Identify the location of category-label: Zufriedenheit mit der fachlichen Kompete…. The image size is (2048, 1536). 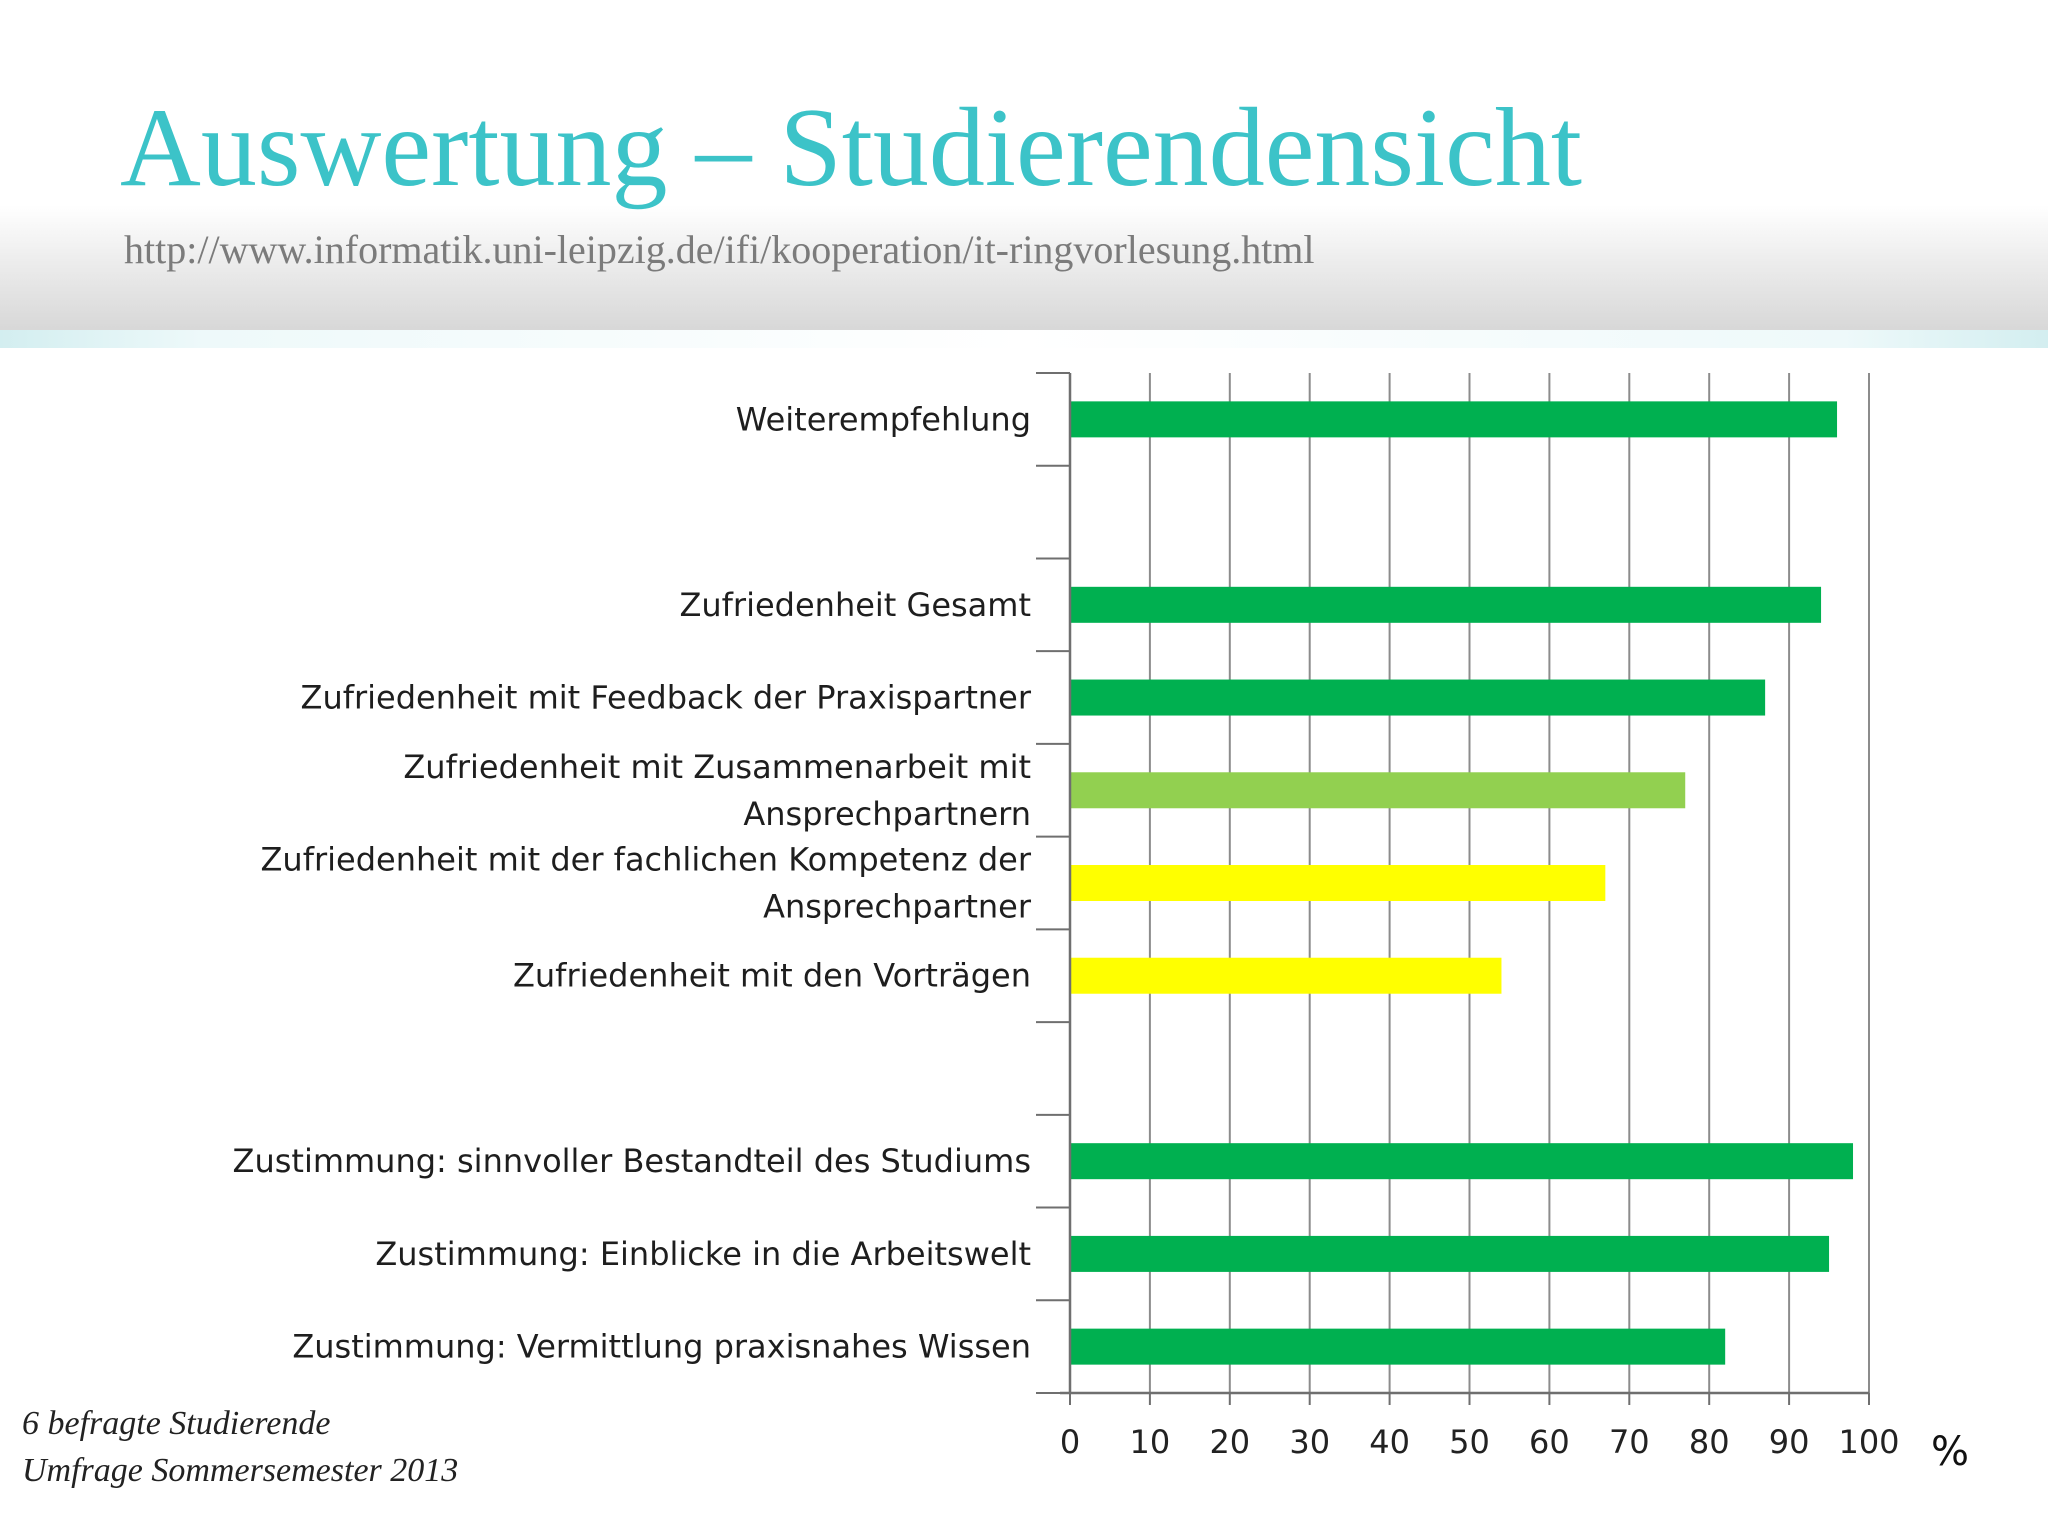
(646, 860).